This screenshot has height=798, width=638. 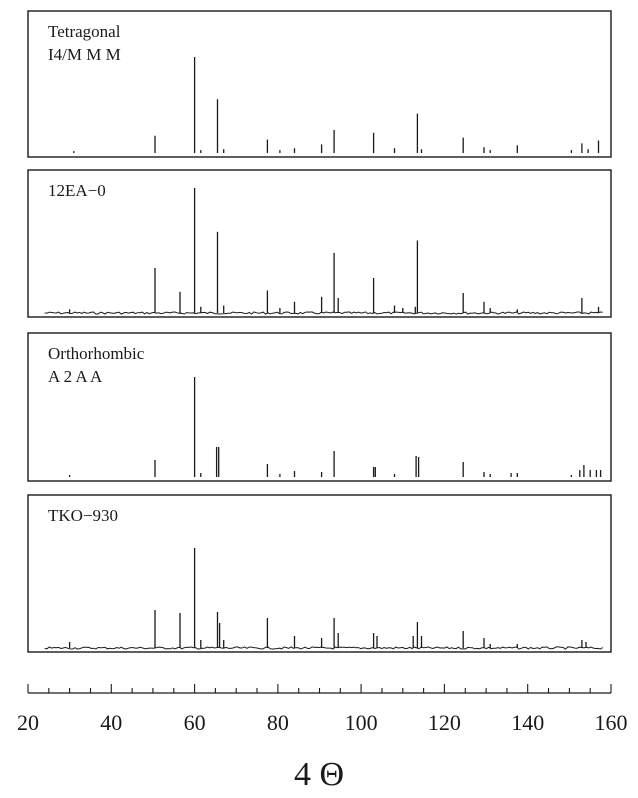 What do you see at coordinates (111, 722) in the screenshot?
I see `tick-label: 40` at bounding box center [111, 722].